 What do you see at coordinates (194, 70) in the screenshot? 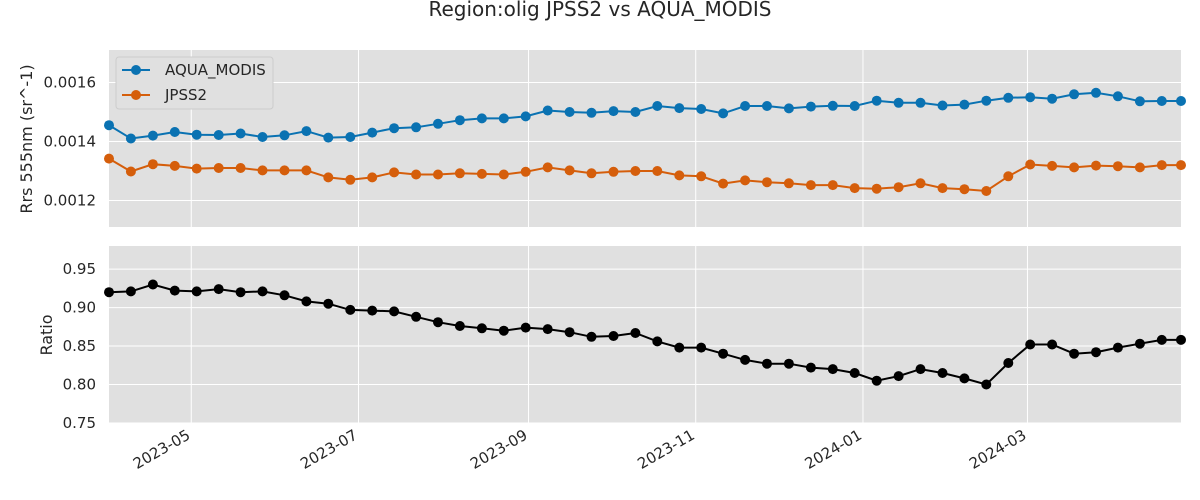
I see `legend-entry-aqua-modis: AQUA_MODIS` at bounding box center [194, 70].